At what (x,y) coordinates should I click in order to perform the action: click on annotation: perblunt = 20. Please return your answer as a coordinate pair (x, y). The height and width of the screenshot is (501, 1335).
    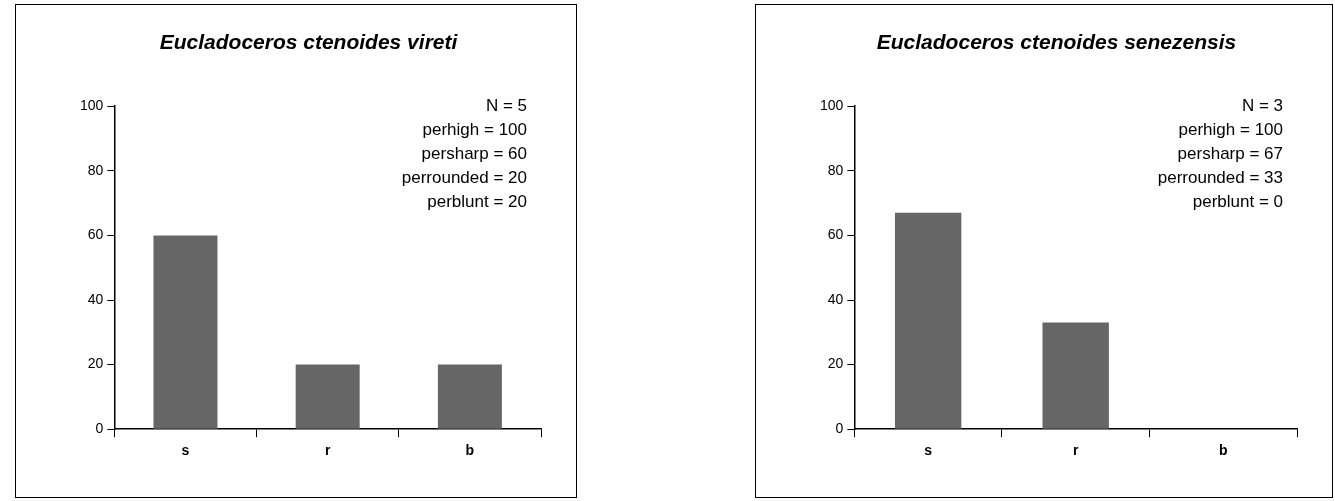
    Looking at the image, I should click on (477, 202).